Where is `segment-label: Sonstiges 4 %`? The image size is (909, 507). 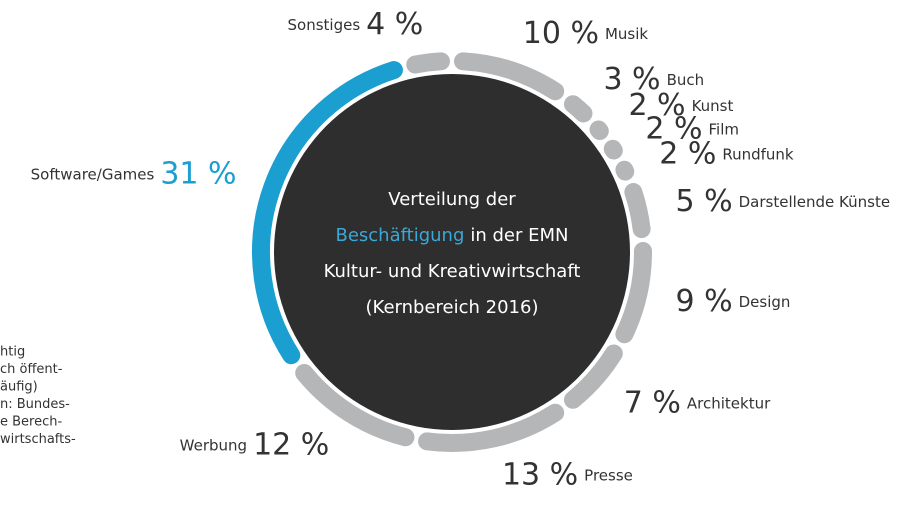
segment-label: Sonstiges 4 % is located at coordinates (356, 23).